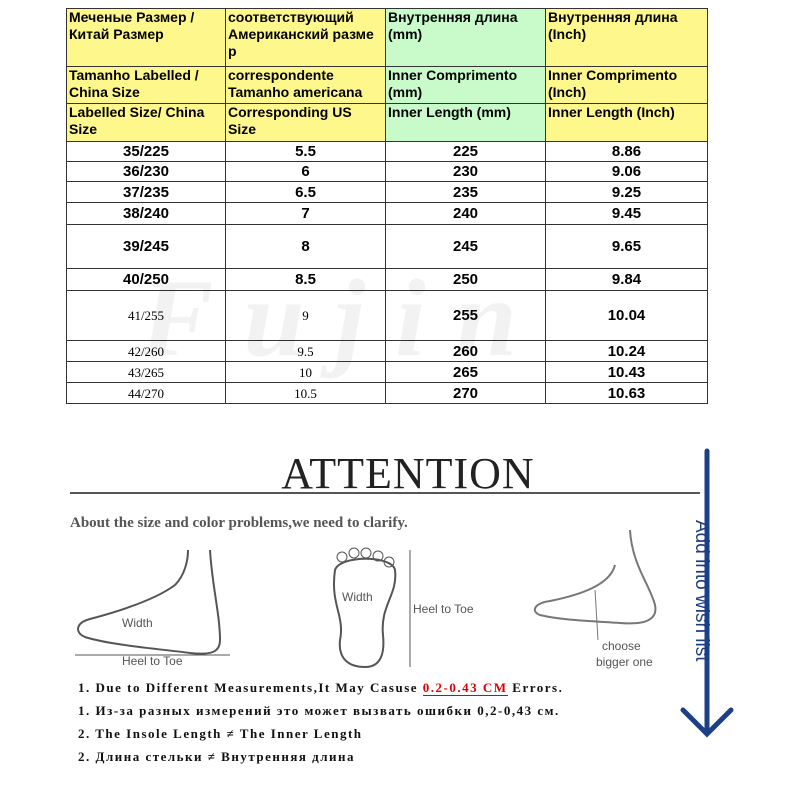  I want to click on table-cell: 43/265, so click(146, 372).